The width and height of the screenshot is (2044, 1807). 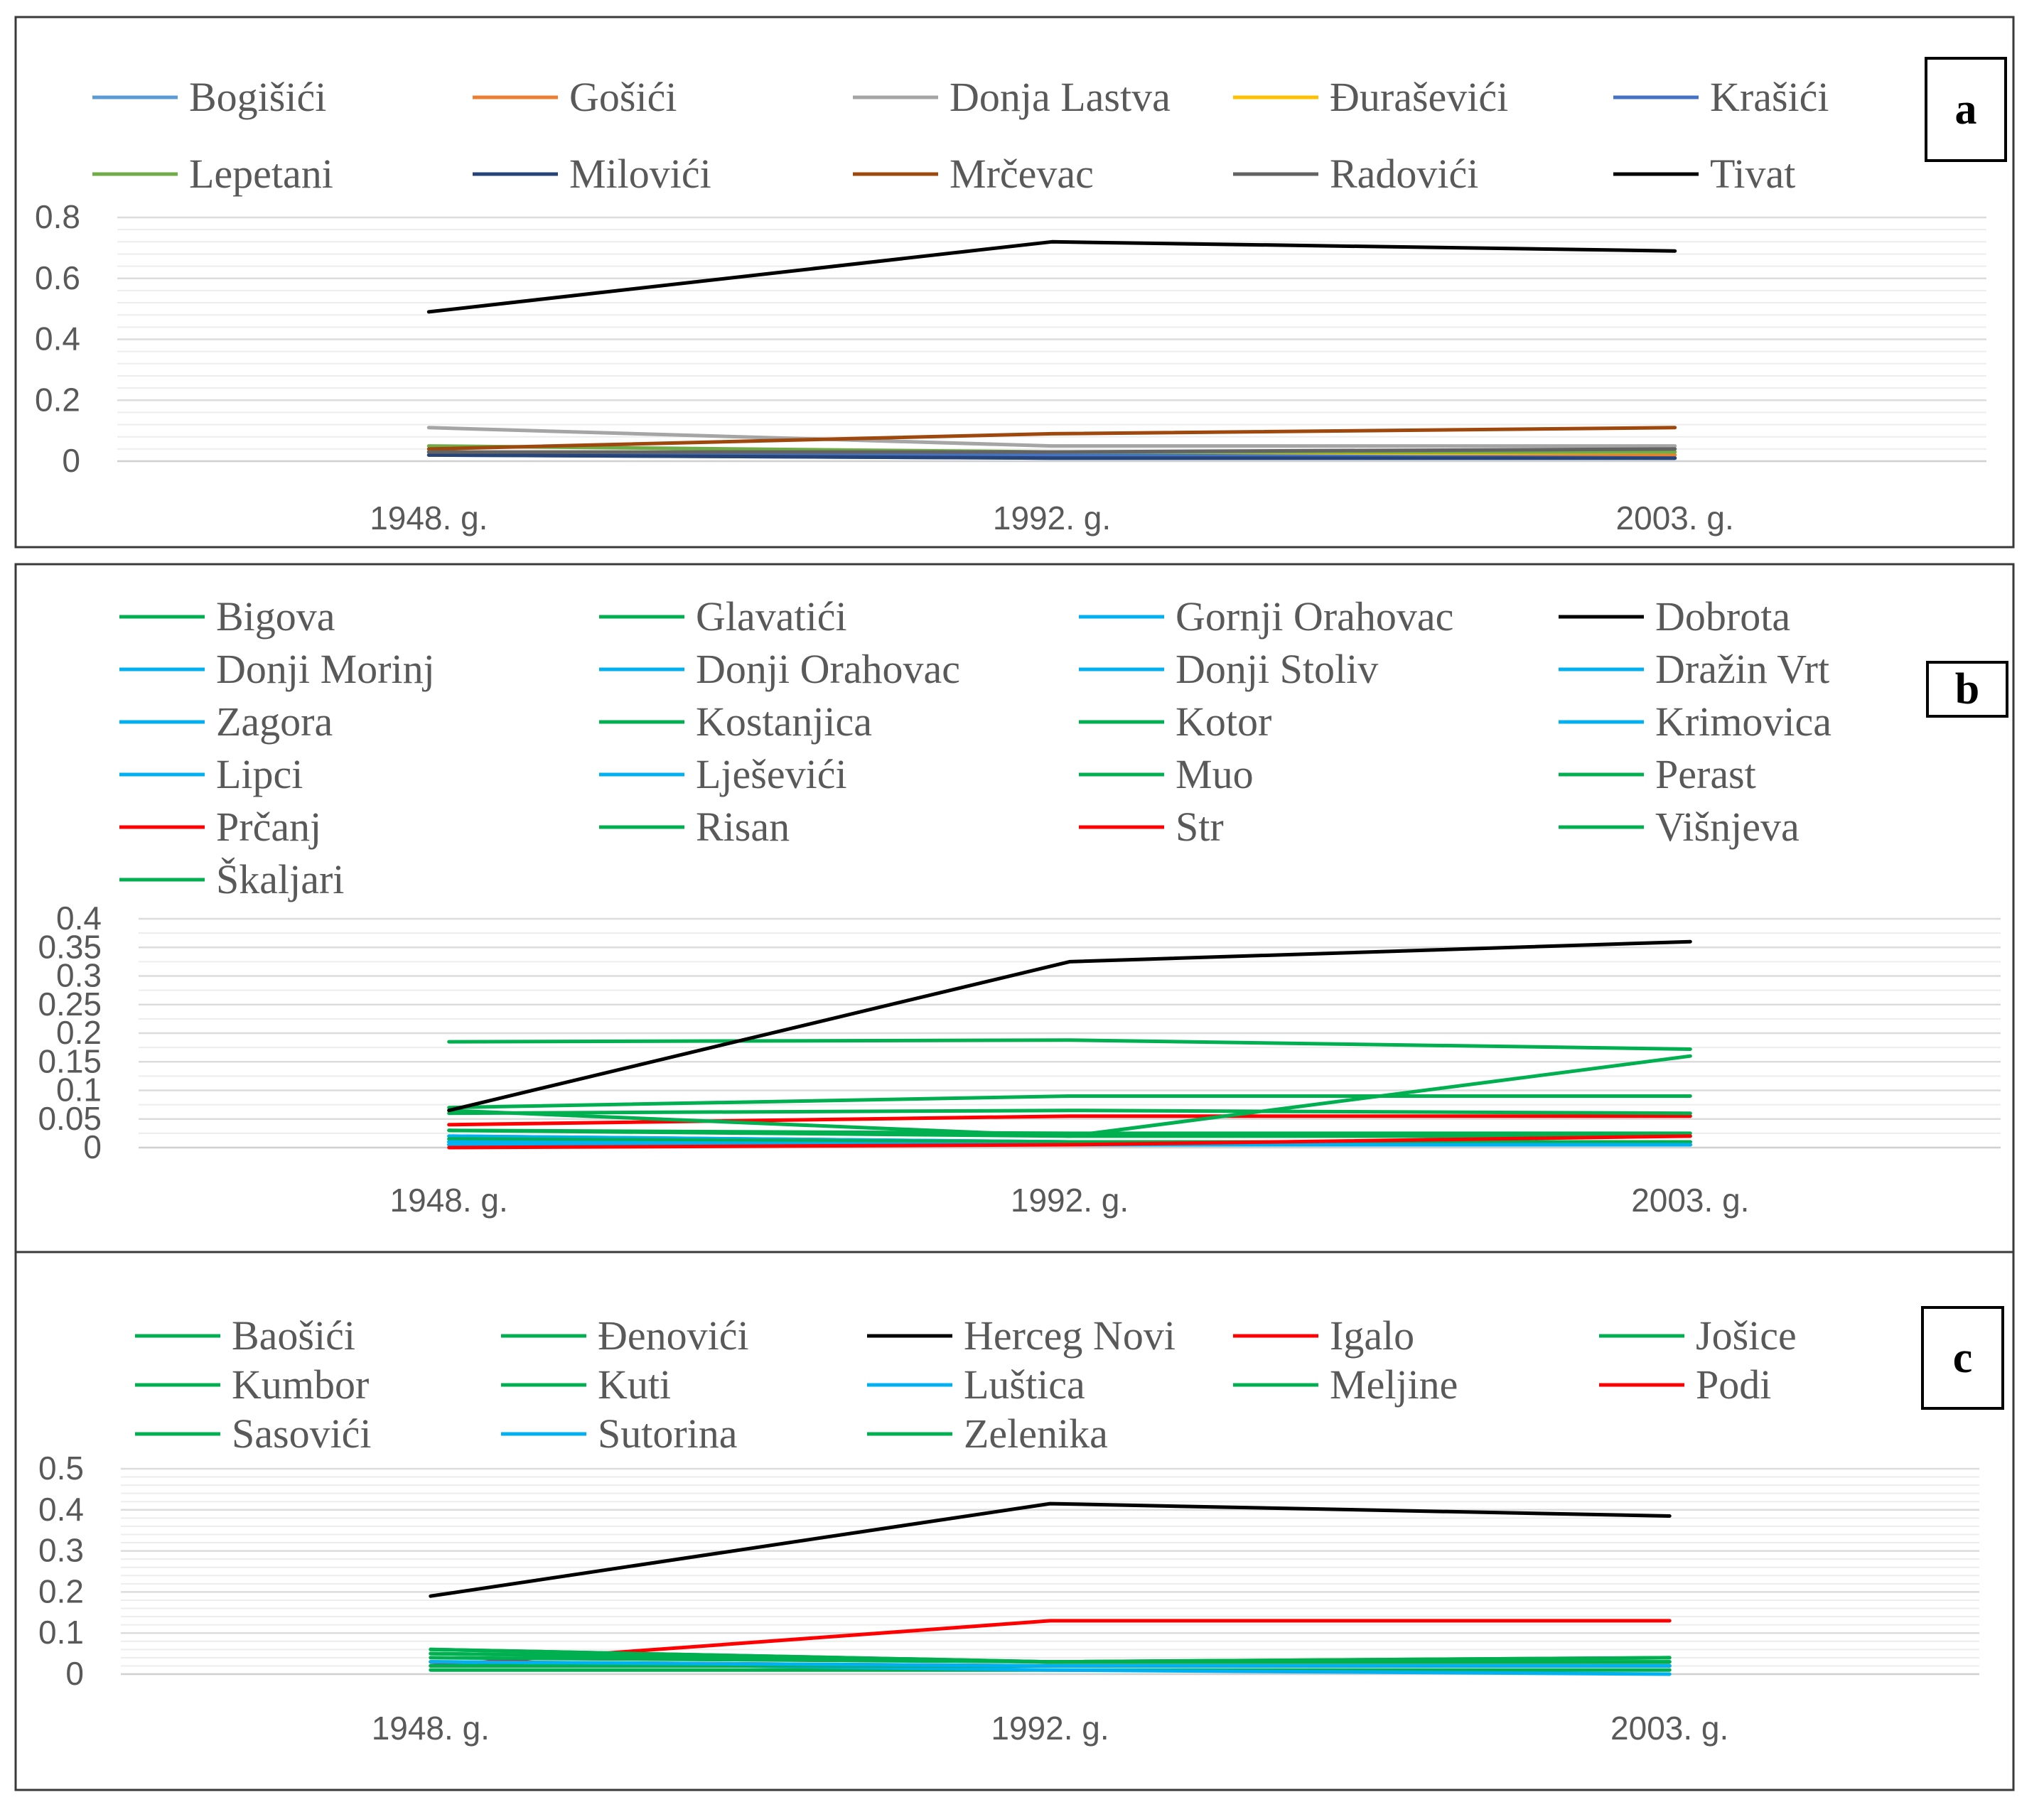 I want to click on legend-label: Meljine, so click(x=1394, y=1384).